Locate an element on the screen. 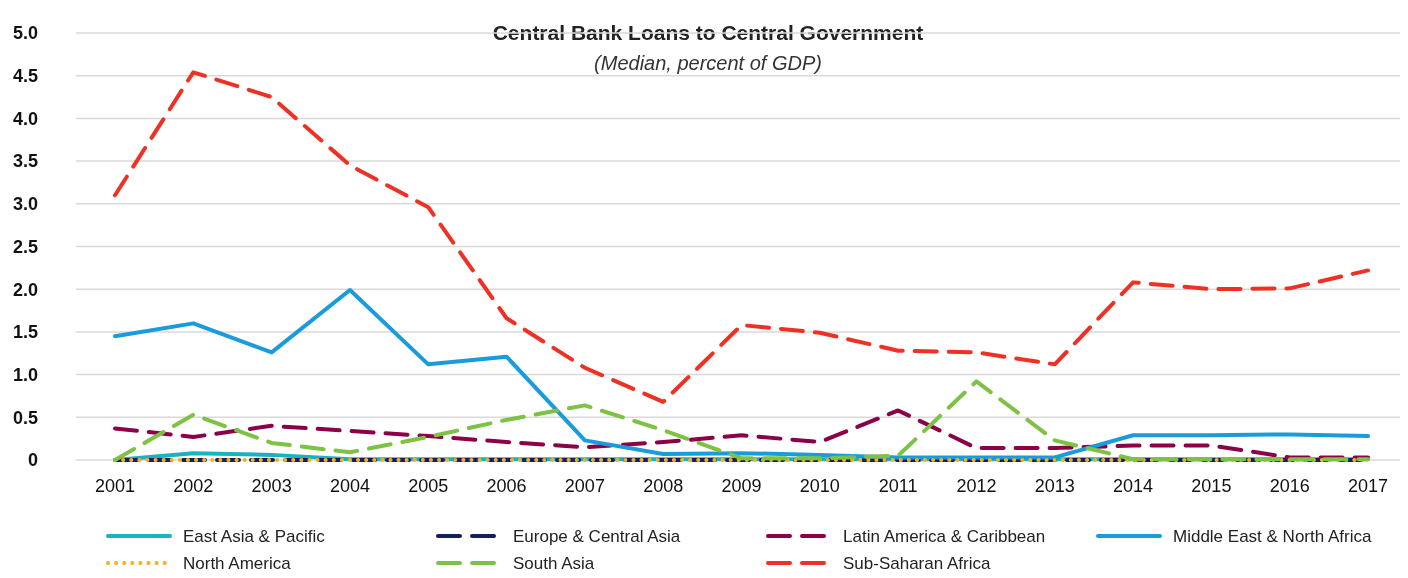 The width and height of the screenshot is (1408, 578). x-tick-label: 2017 is located at coordinates (1368, 486).